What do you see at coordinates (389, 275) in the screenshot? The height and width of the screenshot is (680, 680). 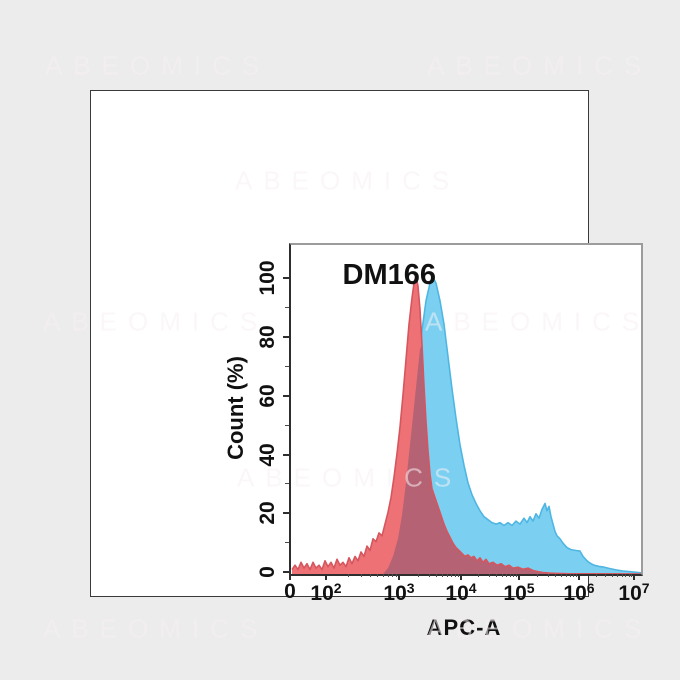 I see `sample-label: DM166` at bounding box center [389, 275].